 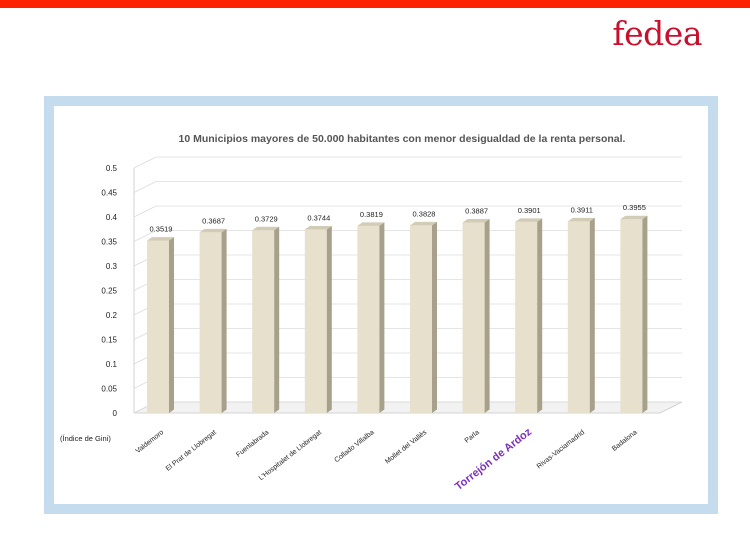 I want to click on y-tick-label: 0.25, so click(x=109, y=291).